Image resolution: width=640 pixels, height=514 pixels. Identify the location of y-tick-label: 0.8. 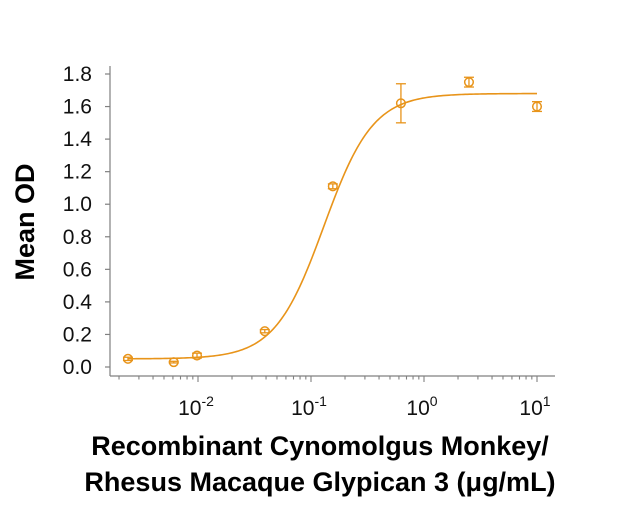
(77, 237).